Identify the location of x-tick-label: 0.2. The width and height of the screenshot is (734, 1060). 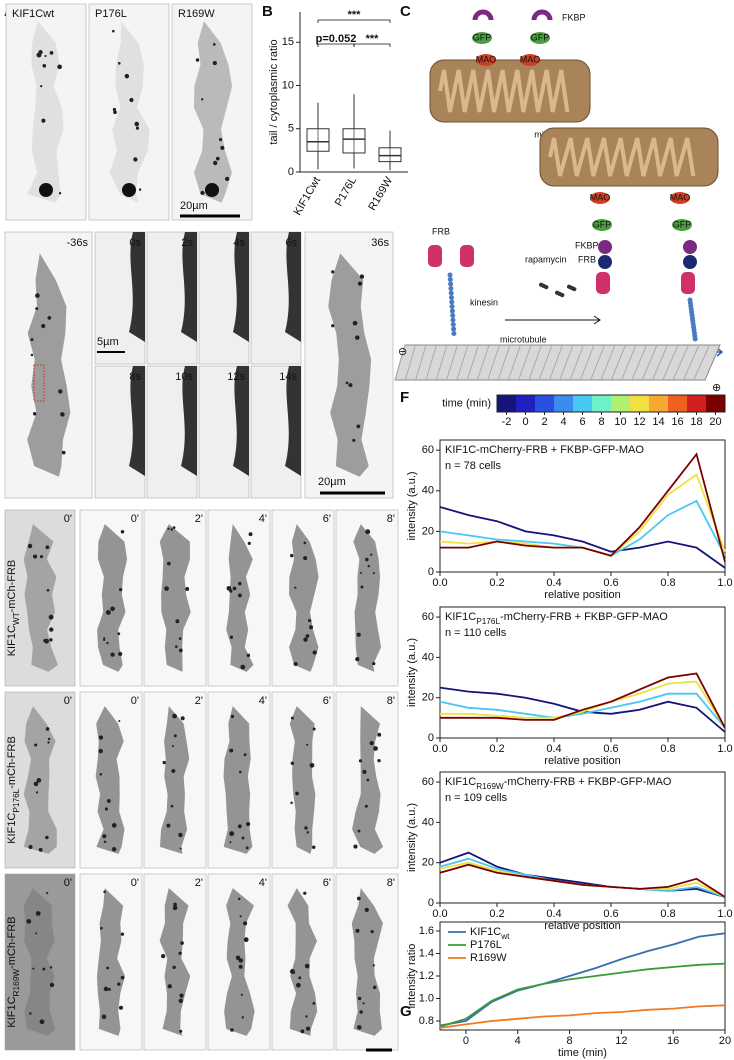
(496, 583).